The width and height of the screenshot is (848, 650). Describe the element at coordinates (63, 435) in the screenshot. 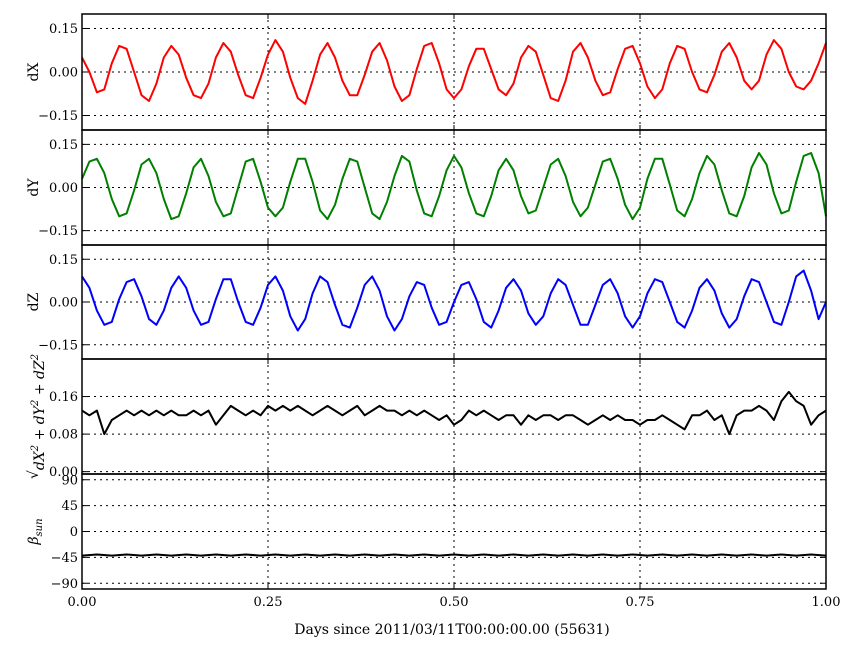

I see `y-tick-label: 0.08` at that location.